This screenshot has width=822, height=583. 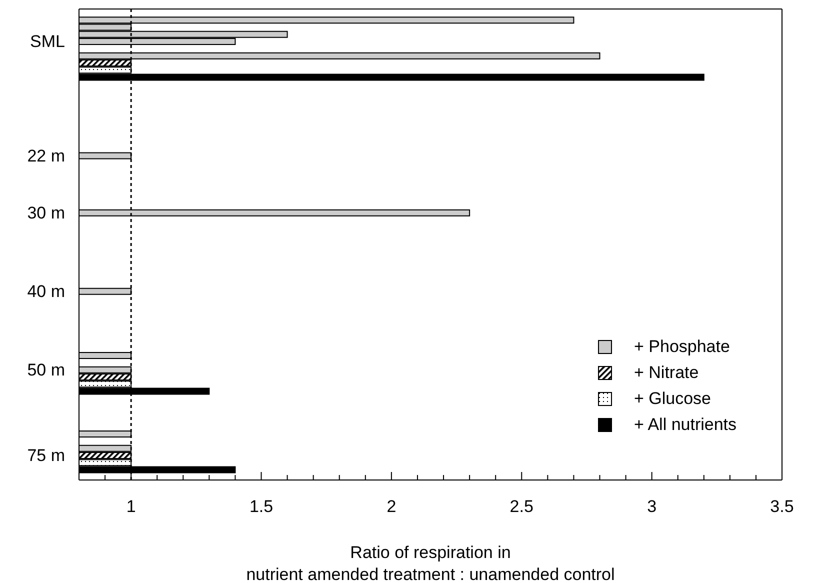 What do you see at coordinates (522, 506) in the screenshot?
I see `x-tick-label: 2.5` at bounding box center [522, 506].